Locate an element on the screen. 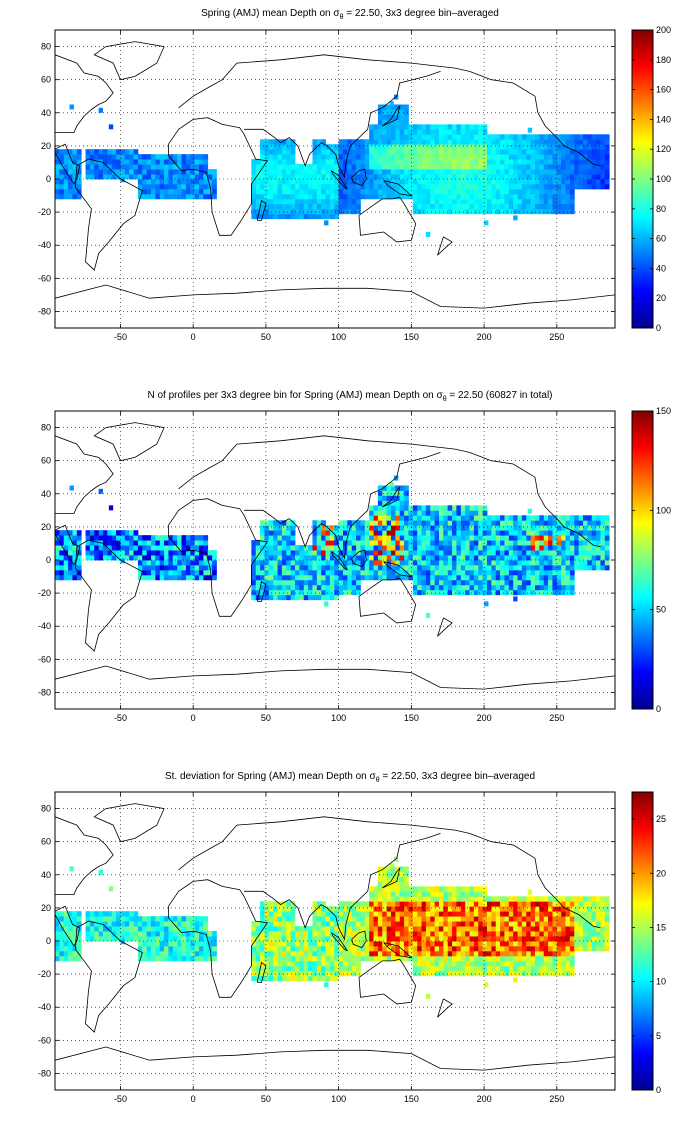  coastline is located at coordinates (68, 545).